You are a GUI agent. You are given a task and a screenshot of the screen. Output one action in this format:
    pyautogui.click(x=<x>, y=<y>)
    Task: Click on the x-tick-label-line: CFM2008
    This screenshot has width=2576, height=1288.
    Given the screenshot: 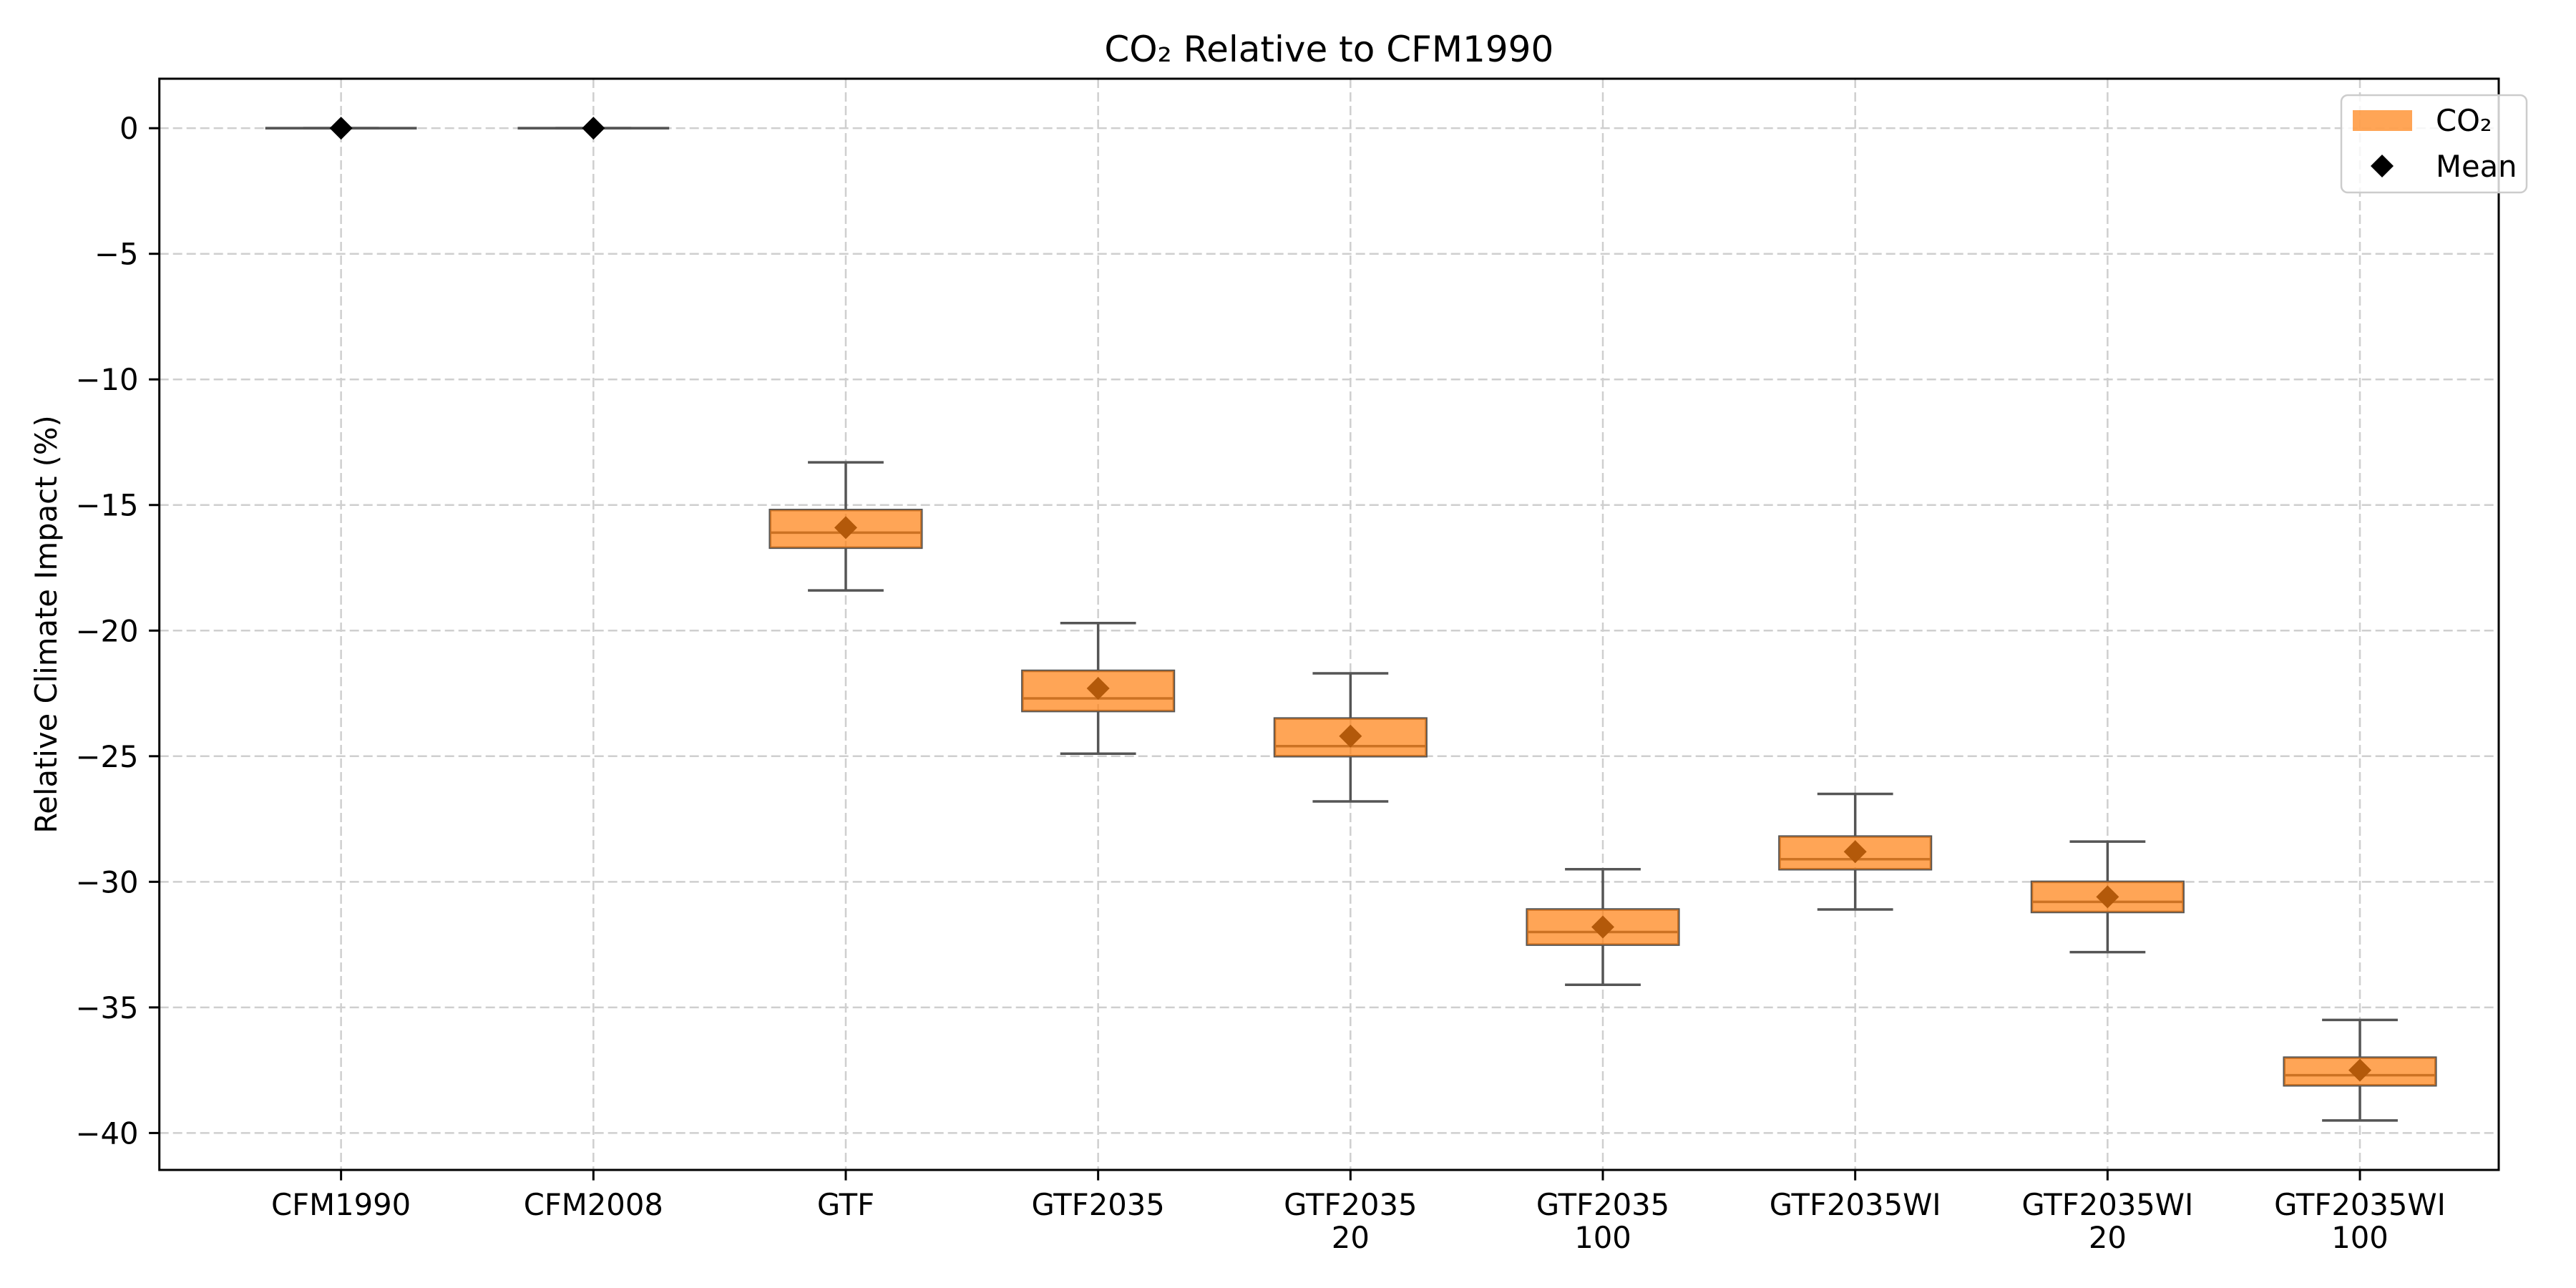 What is the action you would take?
    pyautogui.click(x=593, y=1204)
    